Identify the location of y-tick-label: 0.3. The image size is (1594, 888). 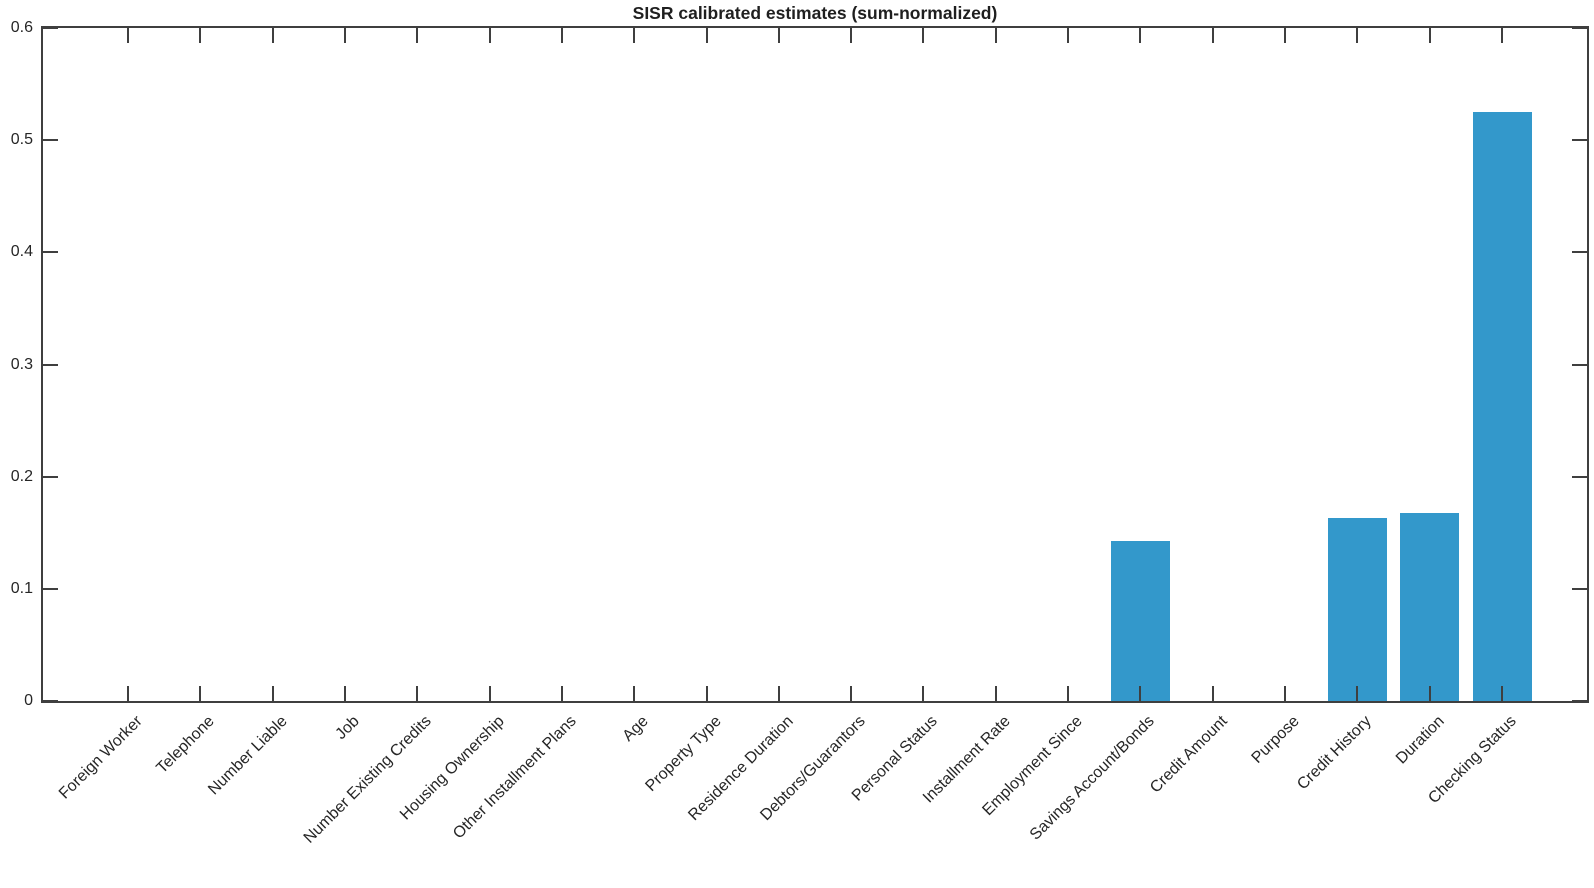
(21, 364).